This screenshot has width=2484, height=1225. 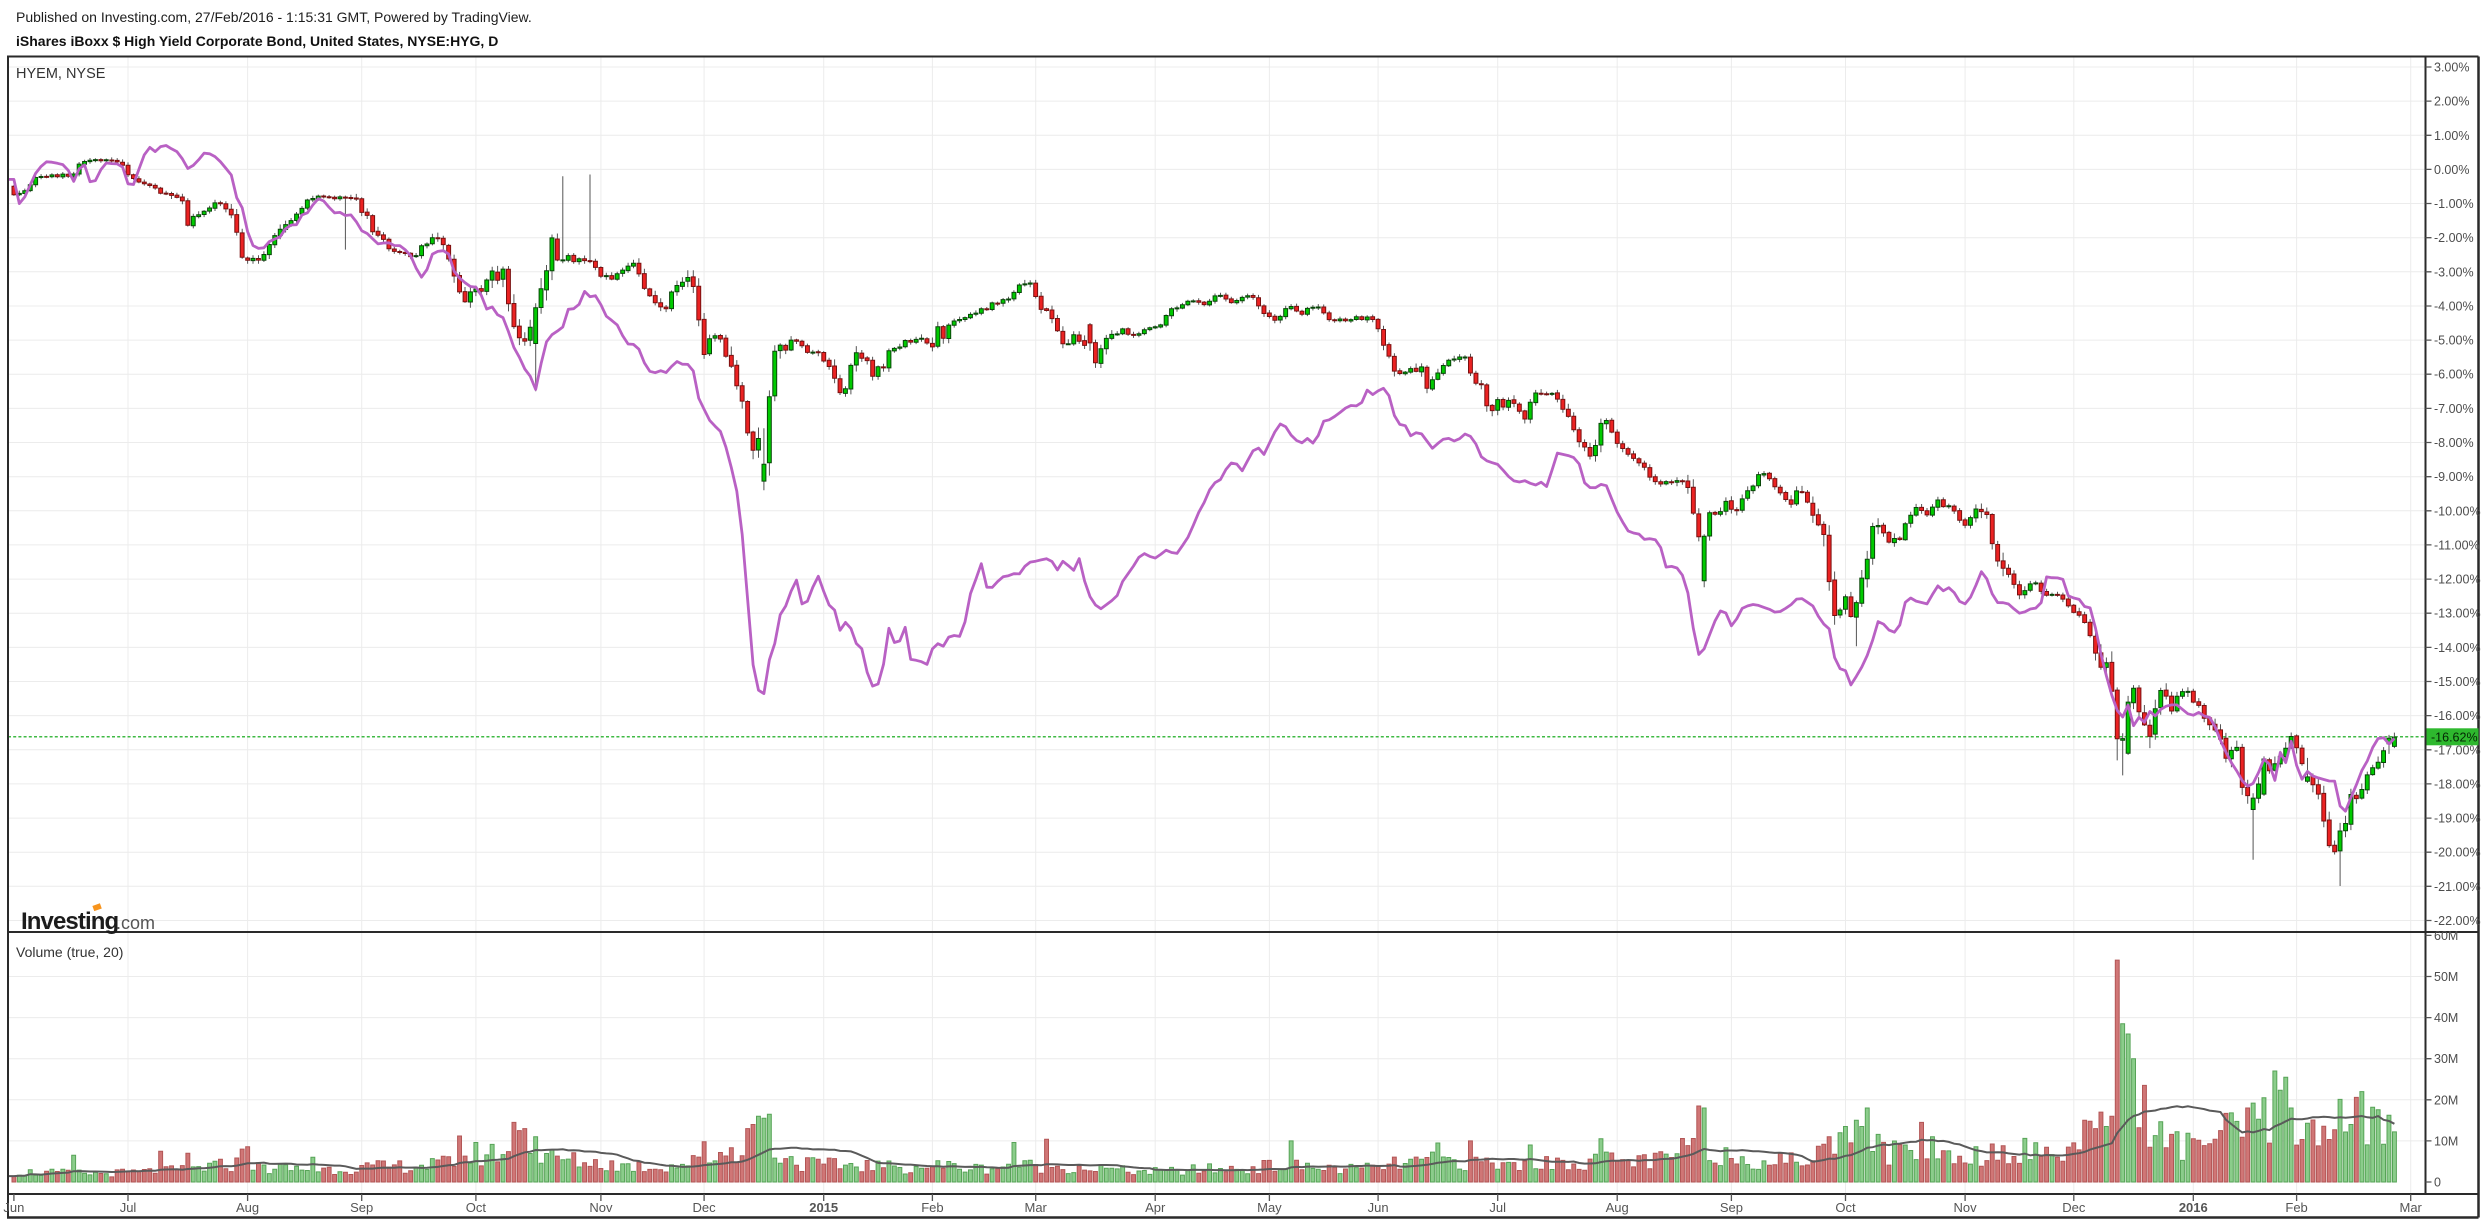 What do you see at coordinates (2454, 443) in the screenshot?
I see `svg-text: -8.00%` at bounding box center [2454, 443].